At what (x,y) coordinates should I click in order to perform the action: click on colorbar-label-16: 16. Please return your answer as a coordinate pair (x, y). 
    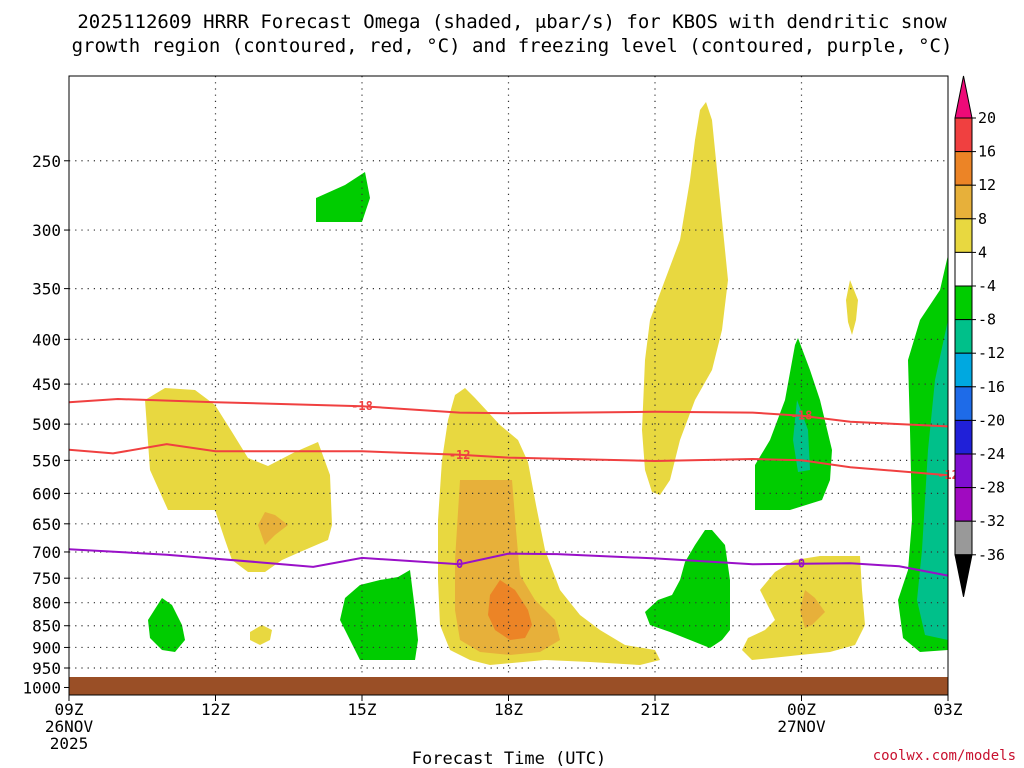
    Looking at the image, I should click on (987, 152).